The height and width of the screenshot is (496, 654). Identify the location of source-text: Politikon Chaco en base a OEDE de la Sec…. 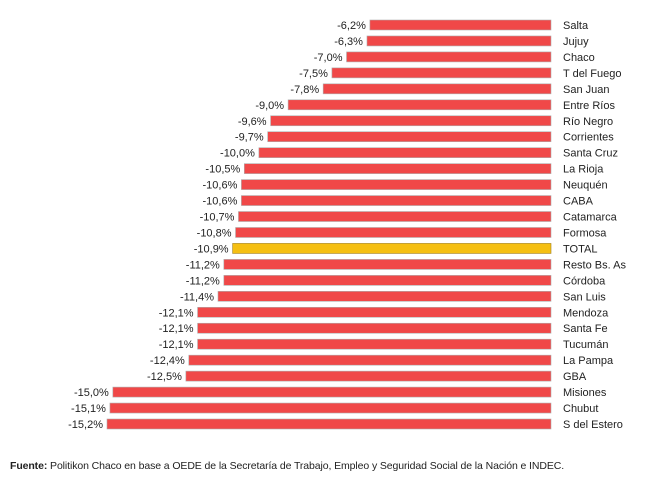
(306, 466).